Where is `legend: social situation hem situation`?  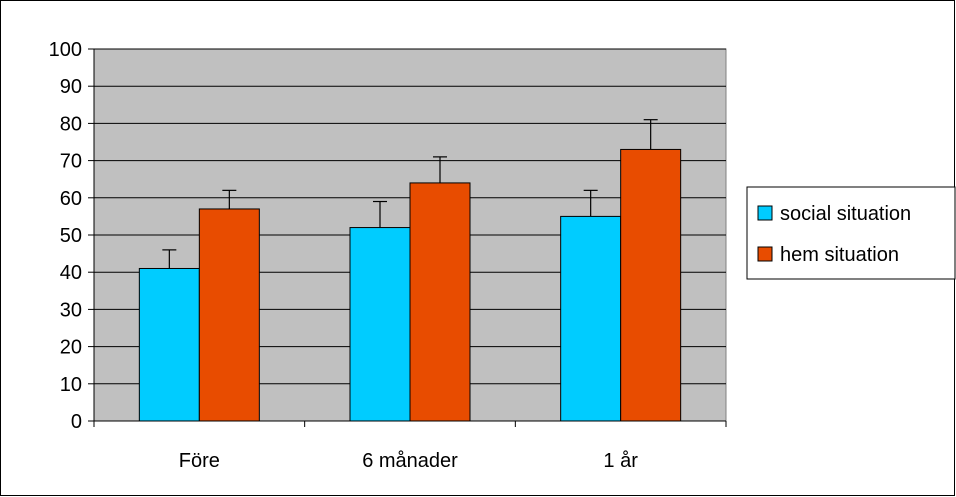 legend: social situation hem situation is located at coordinates (851, 233).